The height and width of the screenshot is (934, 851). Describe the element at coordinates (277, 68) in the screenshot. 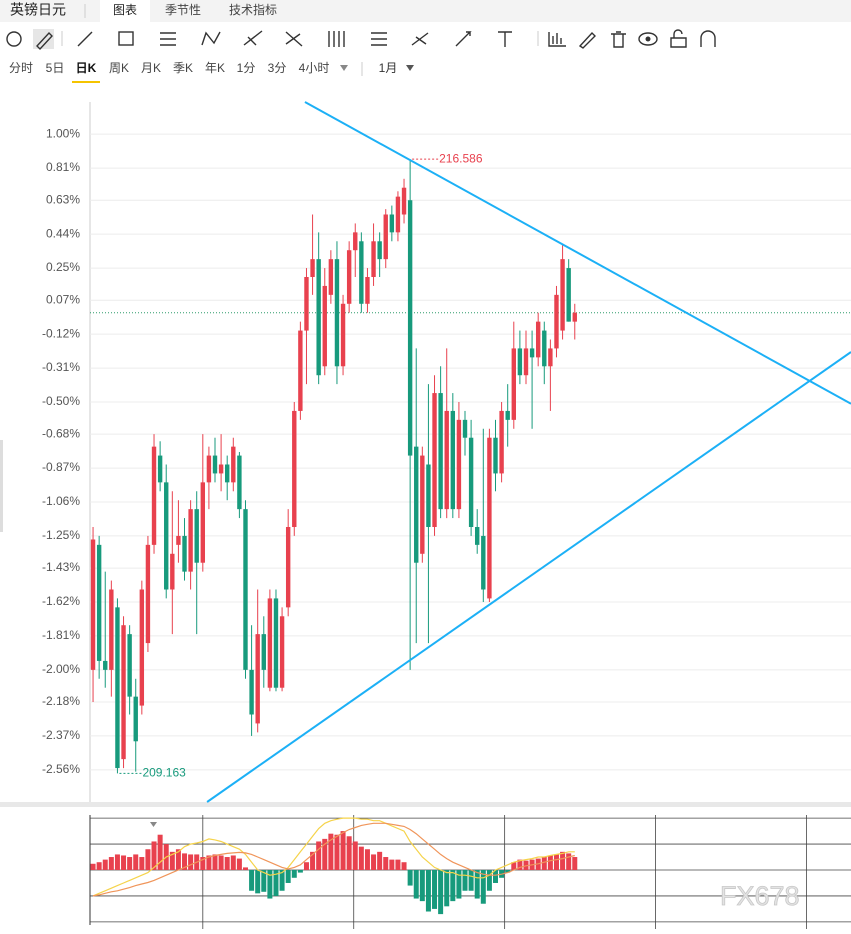

I see `period-option: 3分` at that location.